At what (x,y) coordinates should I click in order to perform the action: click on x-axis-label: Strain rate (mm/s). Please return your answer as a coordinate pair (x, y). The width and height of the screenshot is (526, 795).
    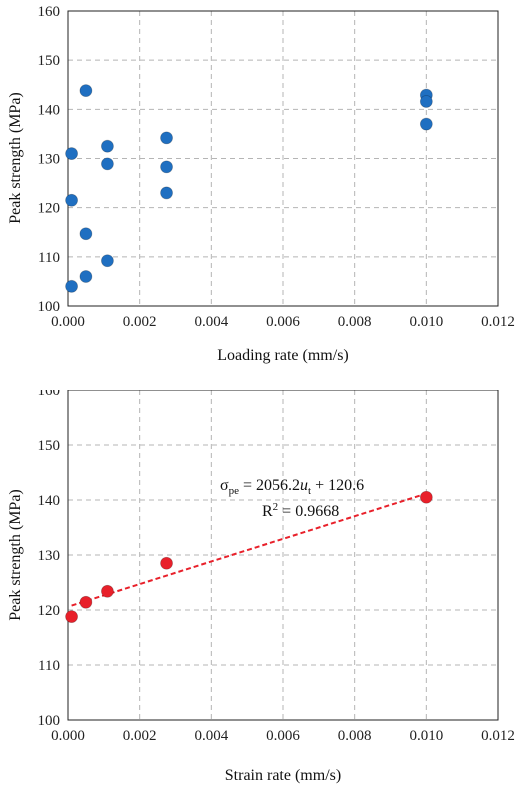
    Looking at the image, I should click on (283, 775).